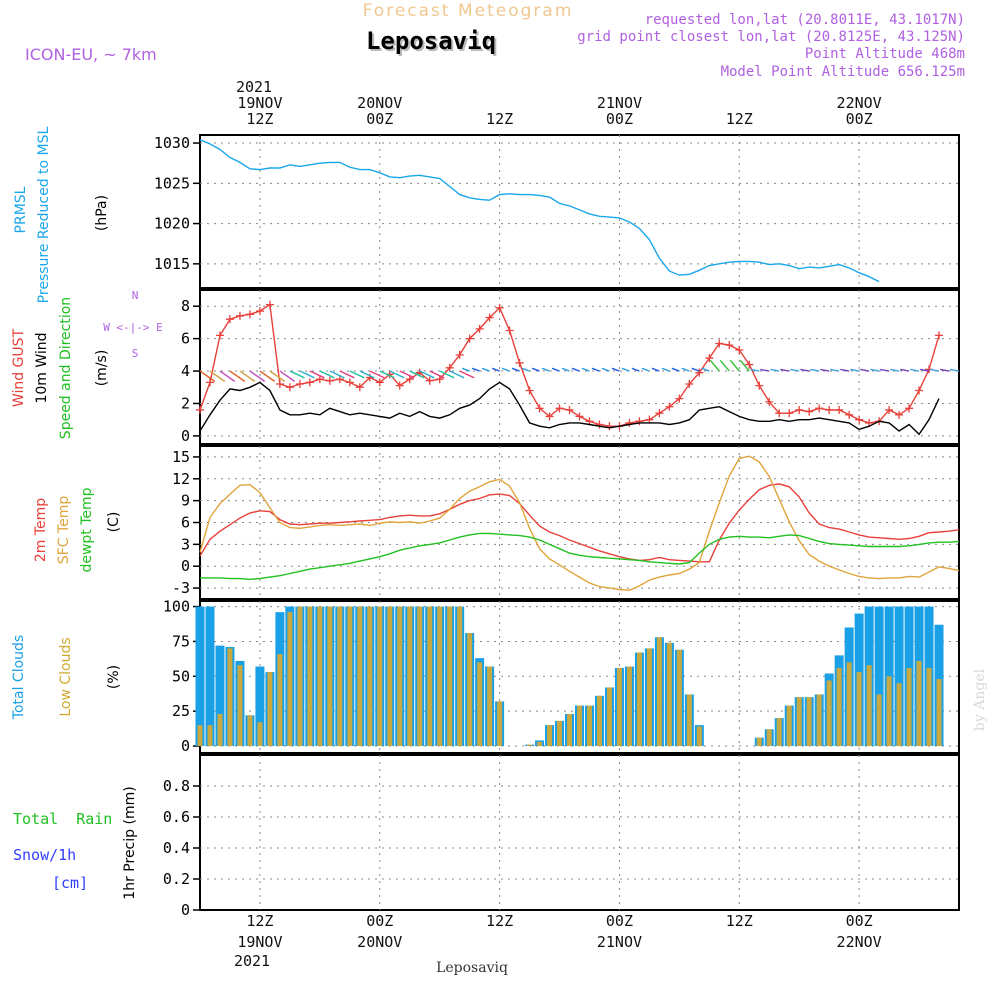 Image resolution: width=1000 pixels, height=1000 pixels. What do you see at coordinates (739, 119) in the screenshot?
I see `top-hour-label: 12Z` at bounding box center [739, 119].